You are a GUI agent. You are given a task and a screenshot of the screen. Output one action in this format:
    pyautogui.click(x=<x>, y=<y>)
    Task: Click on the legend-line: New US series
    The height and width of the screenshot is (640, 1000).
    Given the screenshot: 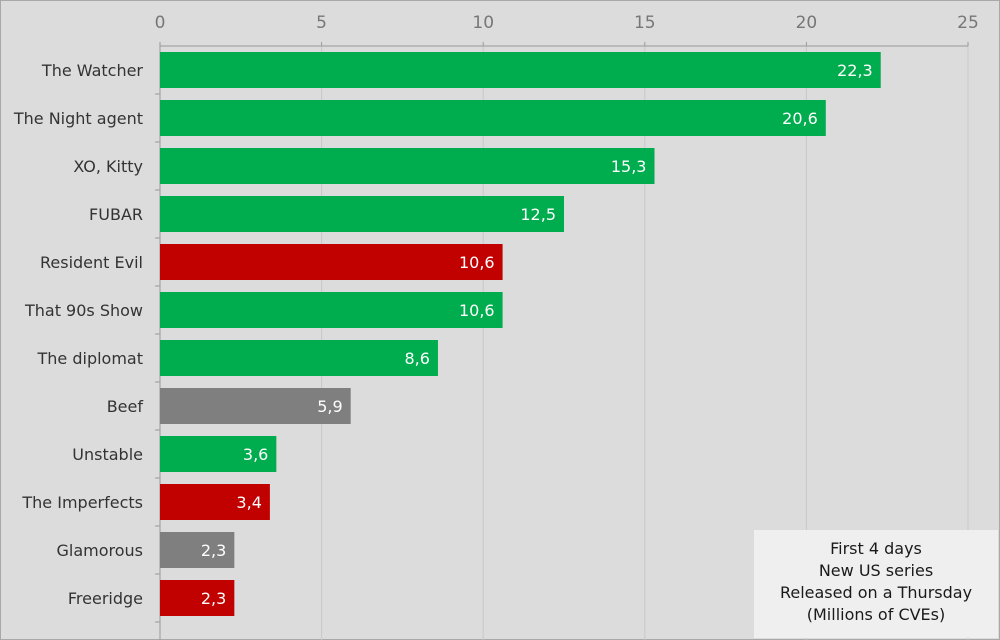 What is the action you would take?
    pyautogui.click(x=876, y=570)
    